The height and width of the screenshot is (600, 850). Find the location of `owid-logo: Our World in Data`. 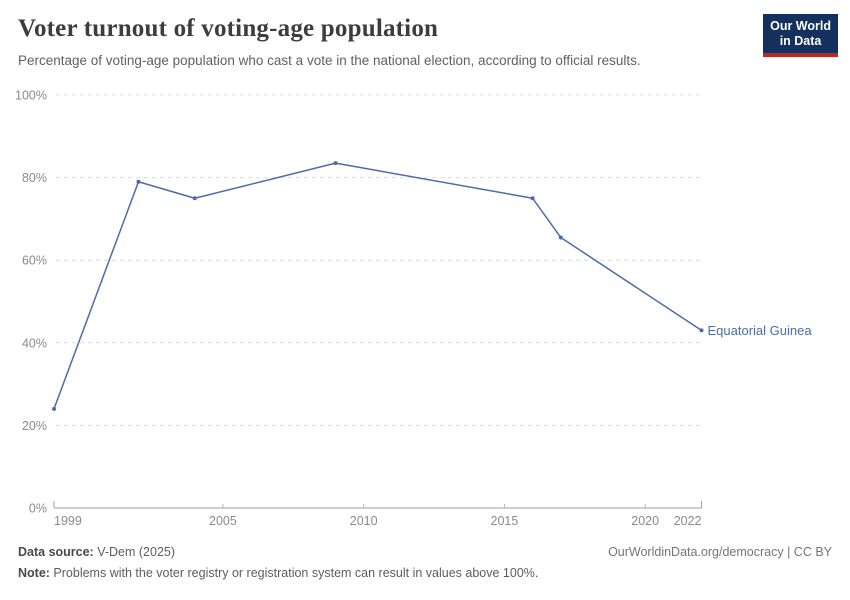

owid-logo: Our World in Data is located at coordinates (800, 35).